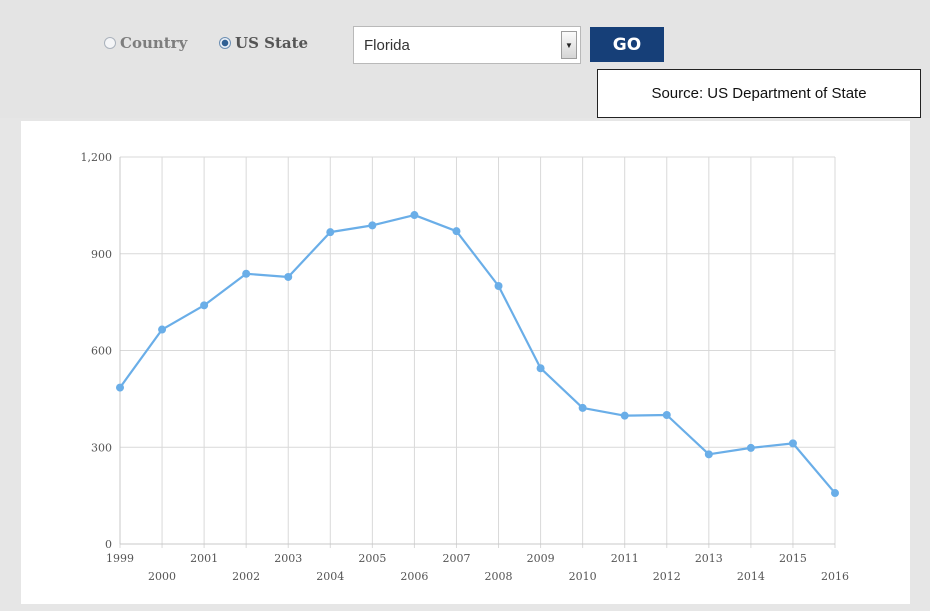  Describe the element at coordinates (667, 576) in the screenshot. I see `x-tick-label: 2012` at that location.